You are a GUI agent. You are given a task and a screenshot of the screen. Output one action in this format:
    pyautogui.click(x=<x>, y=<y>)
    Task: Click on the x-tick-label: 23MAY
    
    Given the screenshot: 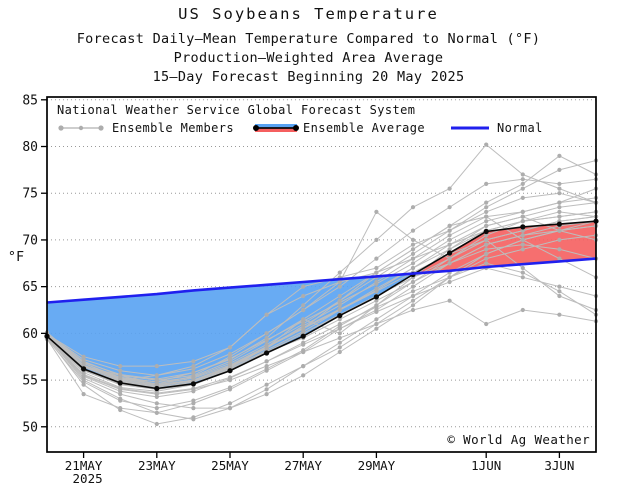 What is the action you would take?
    pyautogui.click(x=157, y=465)
    